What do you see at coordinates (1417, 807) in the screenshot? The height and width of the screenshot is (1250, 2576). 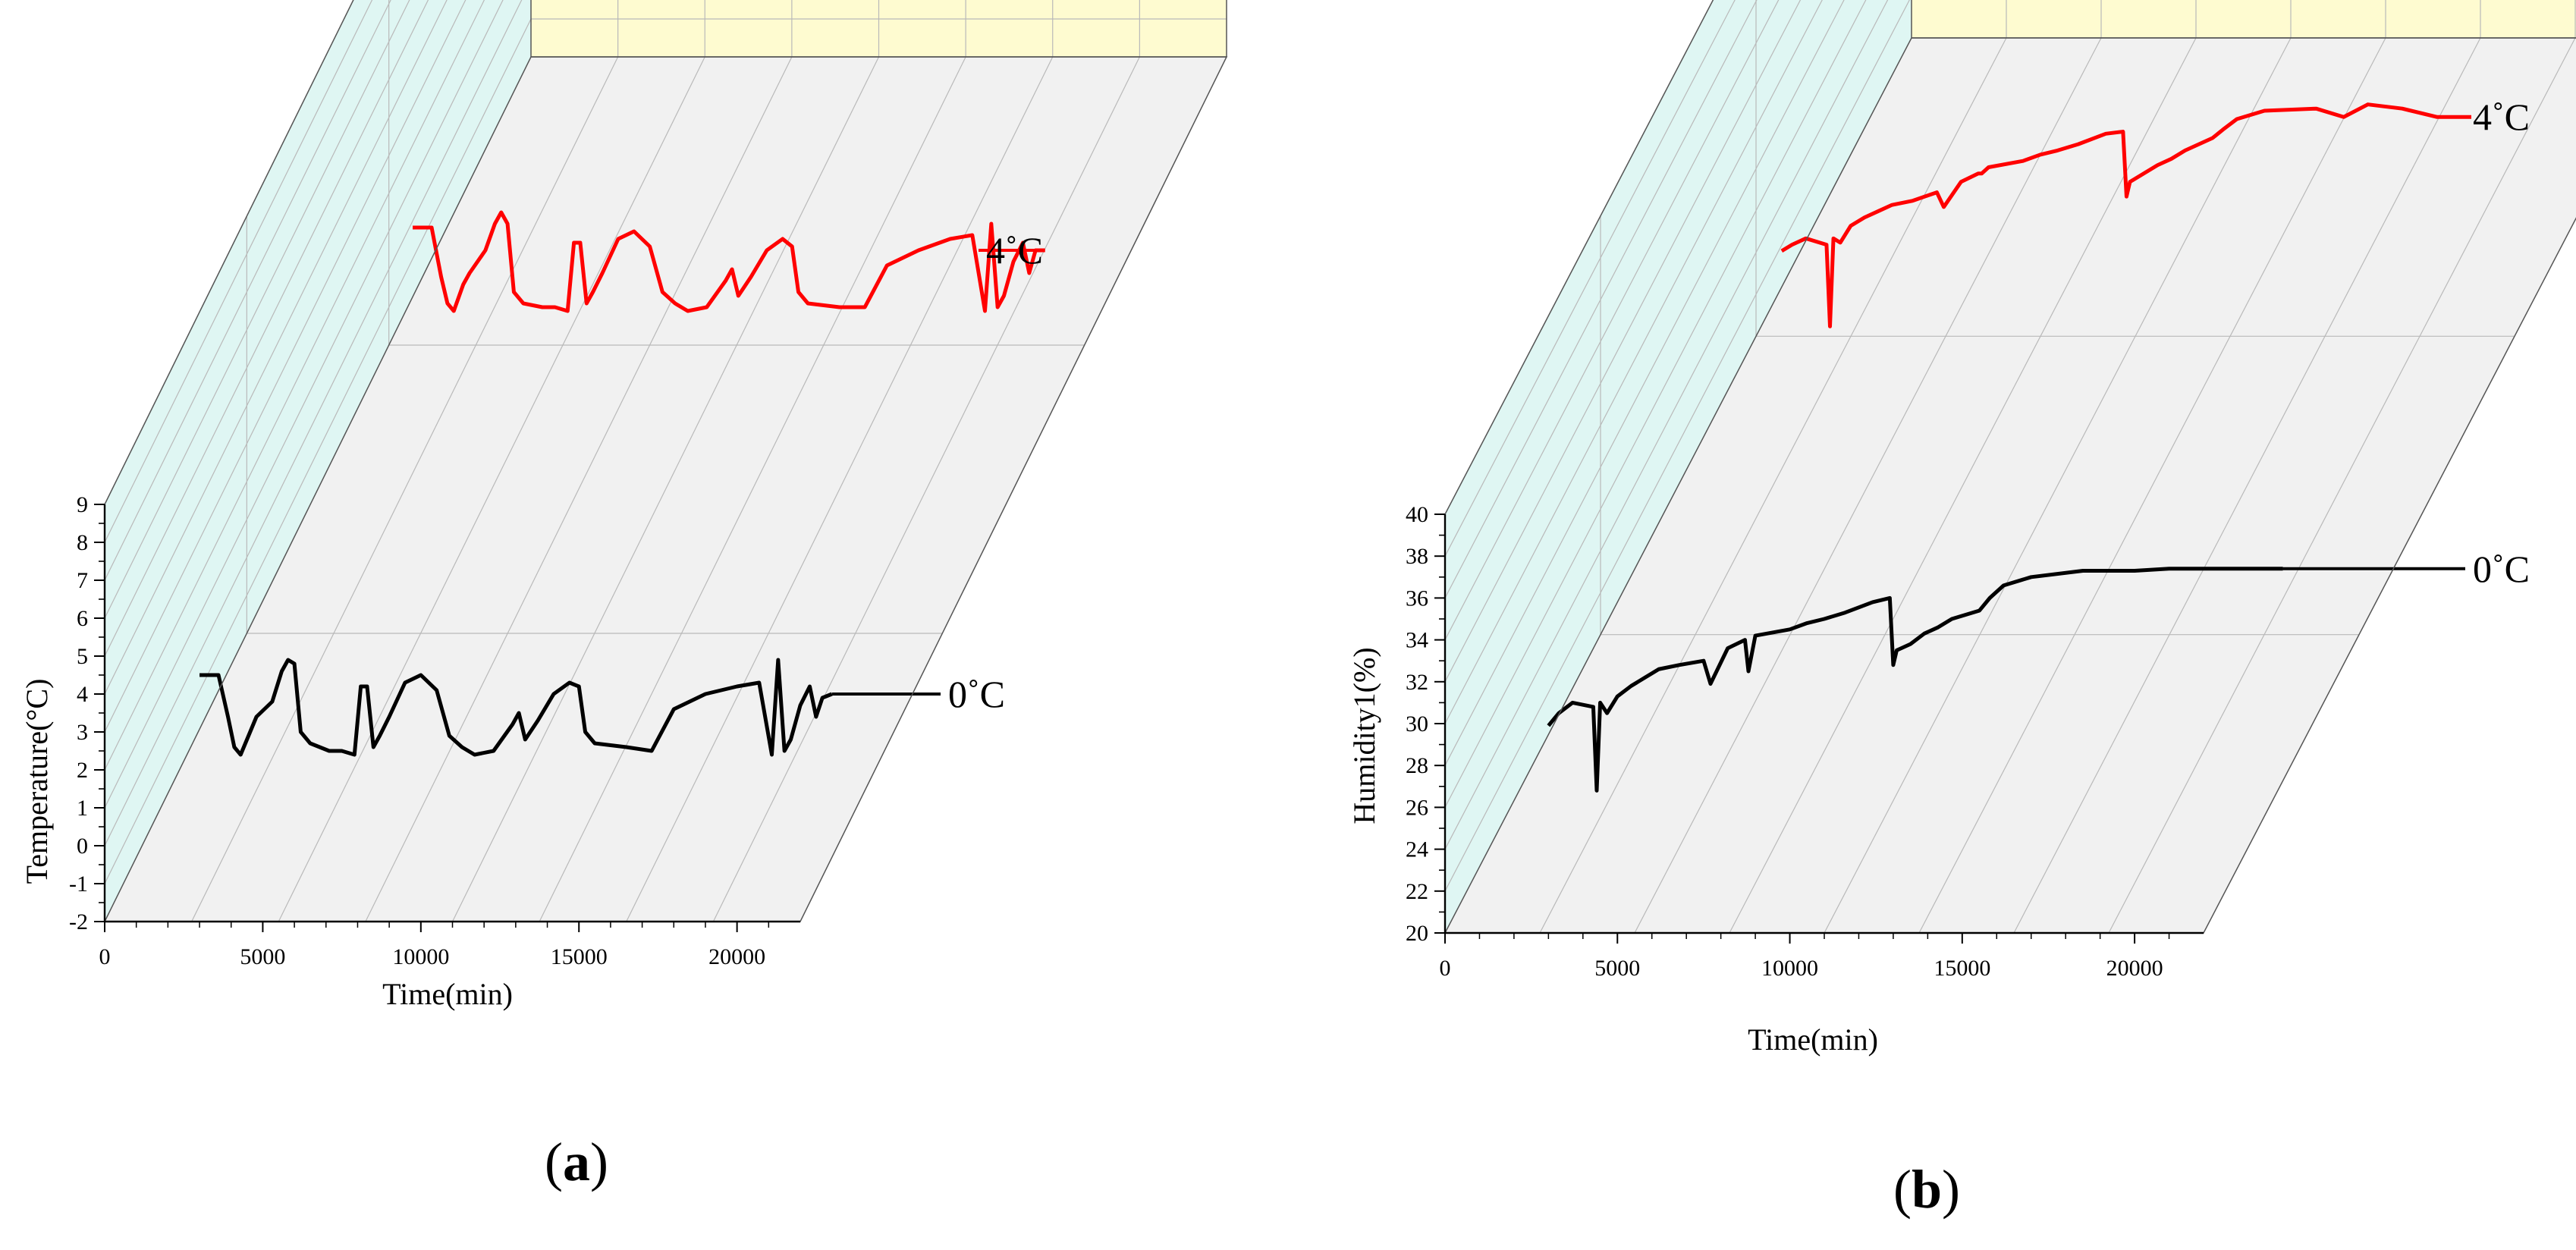 I see `y-tick-label: 26` at bounding box center [1417, 807].